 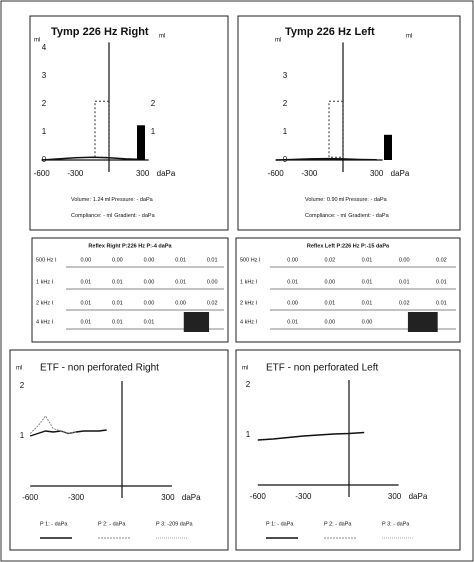 What do you see at coordinates (311, 436) in the screenshot?
I see `etf-curve` at bounding box center [311, 436].